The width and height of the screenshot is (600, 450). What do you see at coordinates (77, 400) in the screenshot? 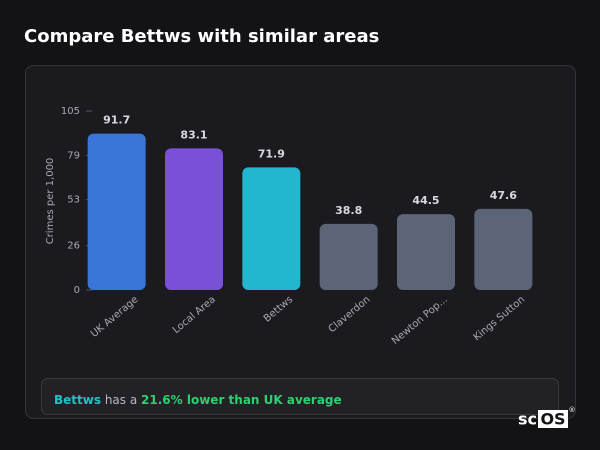
I see `summary-area: Bettws` at bounding box center [77, 400].